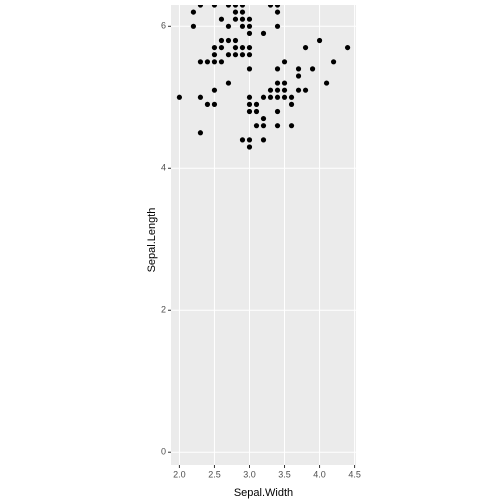 This screenshot has height=504, width=504. What do you see at coordinates (319, 474) in the screenshot?
I see `x-tick-label: 4.0` at bounding box center [319, 474].